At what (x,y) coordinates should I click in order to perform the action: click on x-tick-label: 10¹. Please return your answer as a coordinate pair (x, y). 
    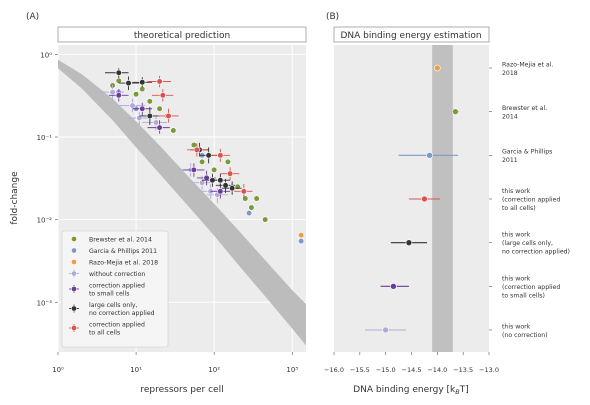
    Looking at the image, I should click on (136, 370).